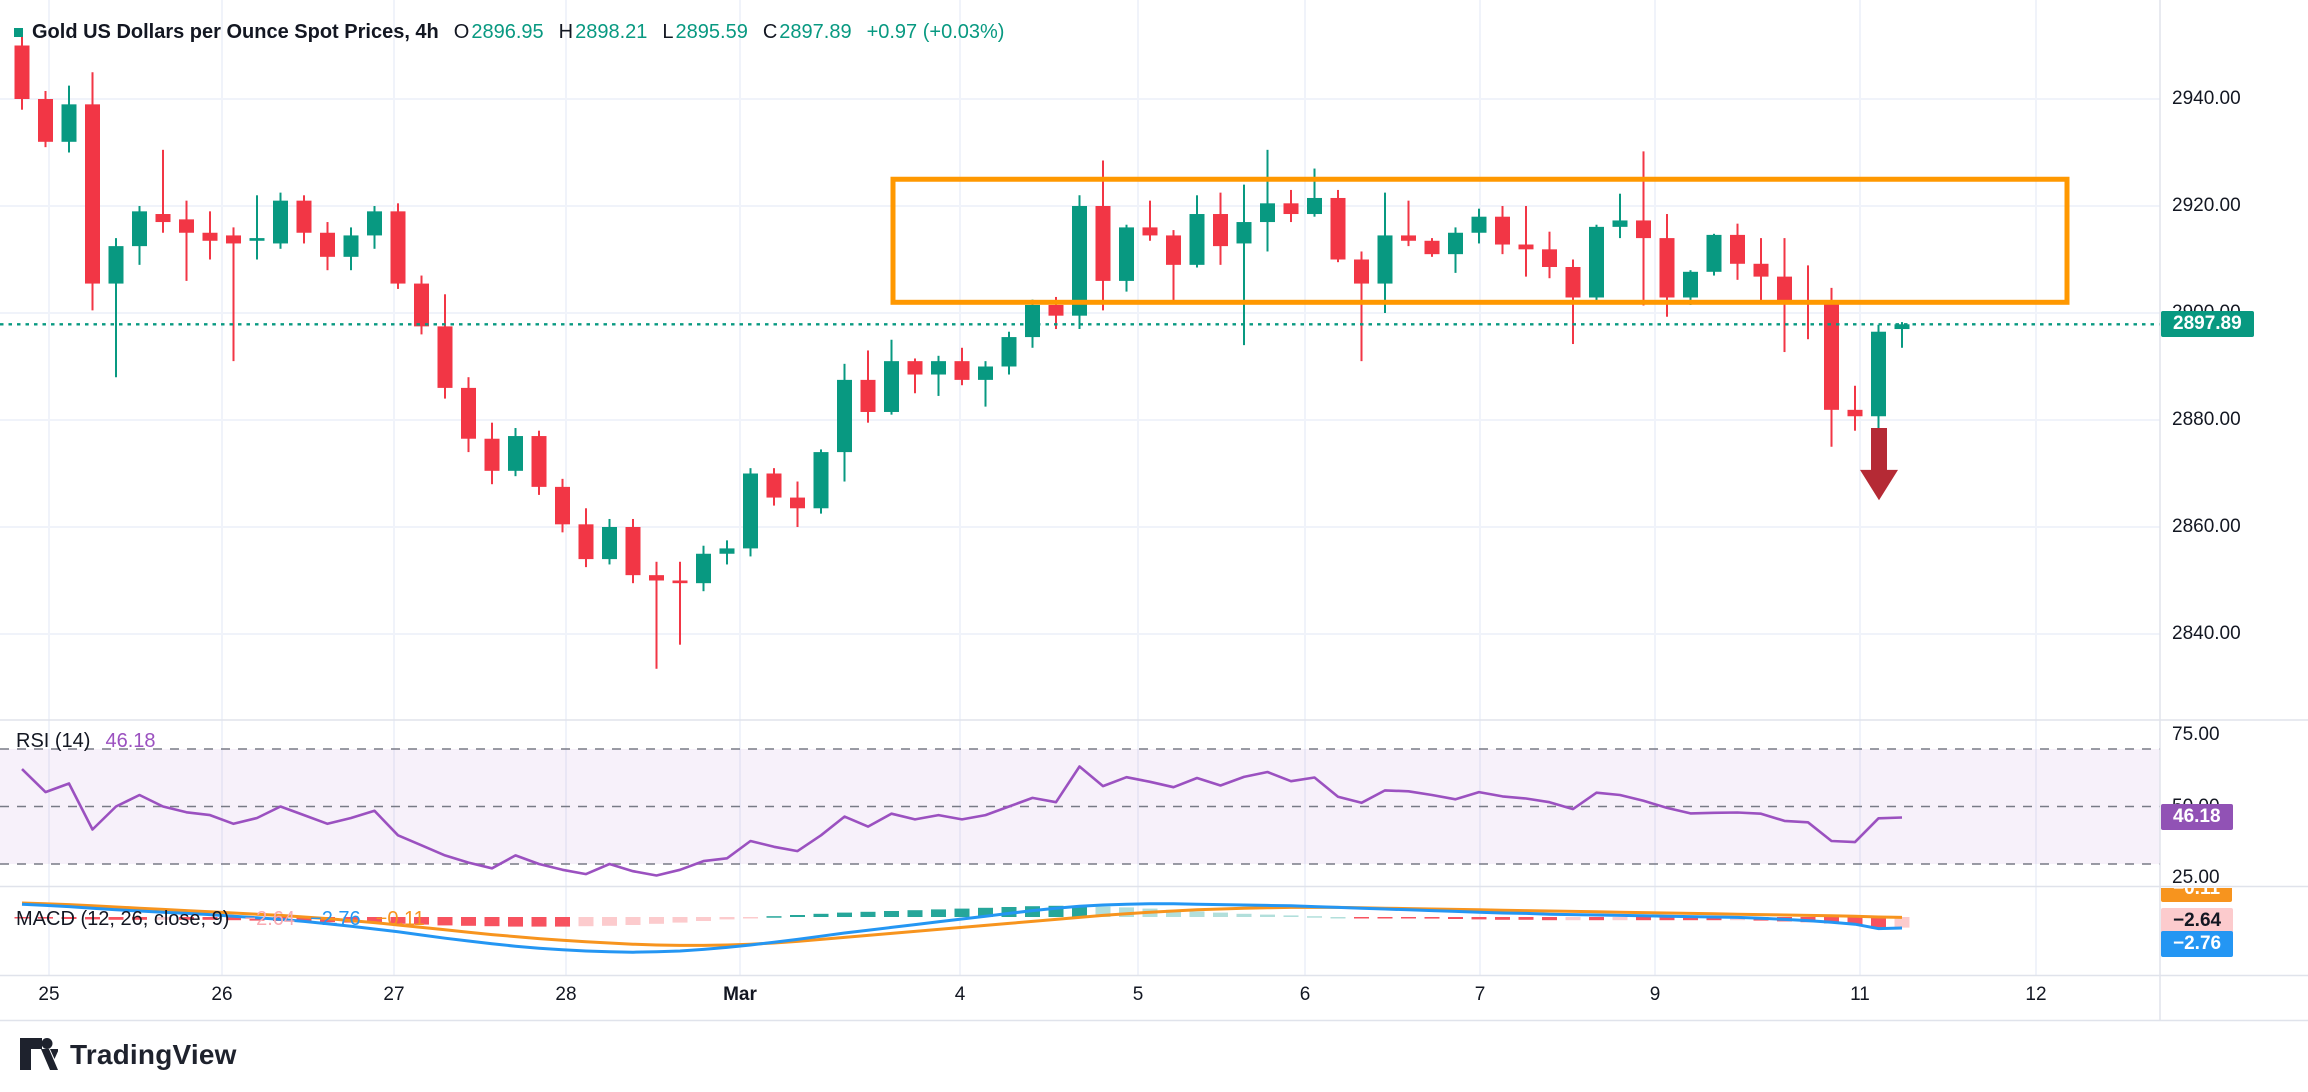 The width and height of the screenshot is (2308, 1092). What do you see at coordinates (130, 741) in the screenshot?
I see `rsi-value: 46.18` at bounding box center [130, 741].